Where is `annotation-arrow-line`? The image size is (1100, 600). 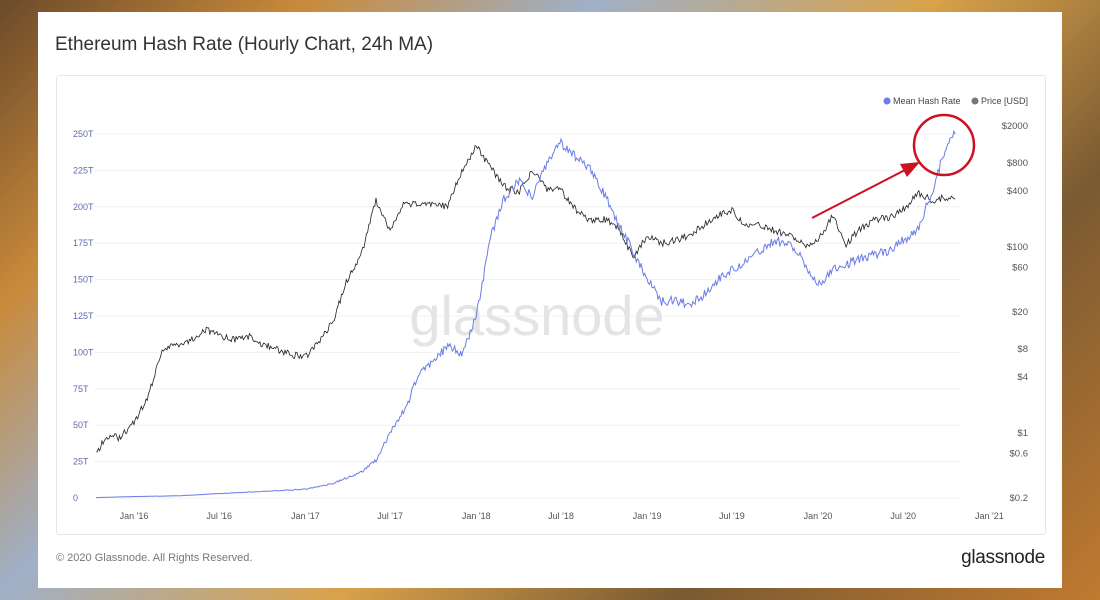
annotation-arrow-line is located at coordinates (858, 194).